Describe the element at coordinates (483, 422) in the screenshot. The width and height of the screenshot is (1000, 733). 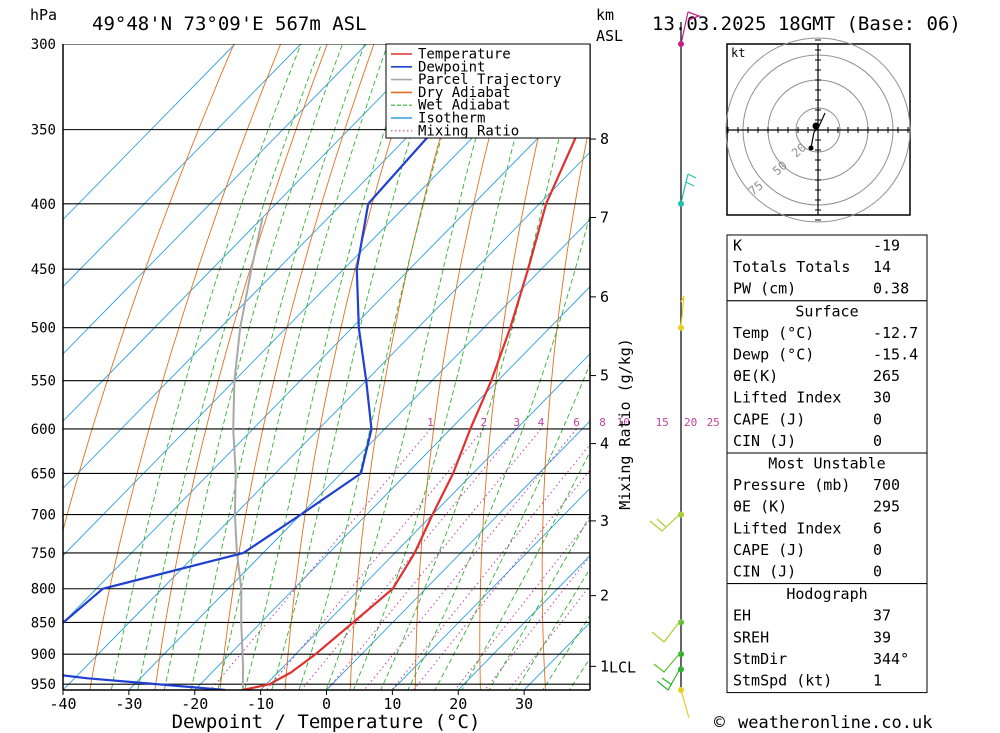
I see `mixing-ratio-label: 2` at that location.